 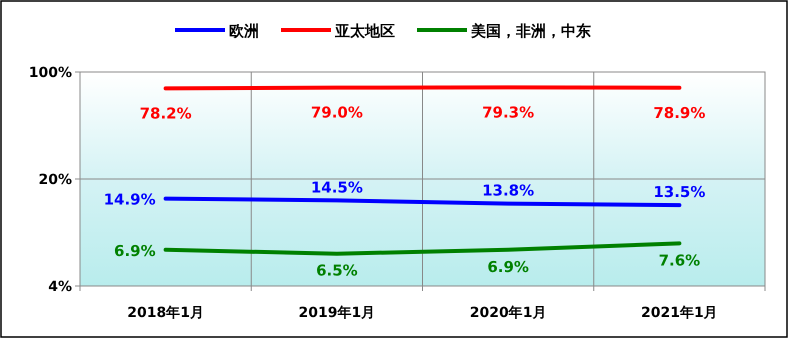 What do you see at coordinates (508, 112) in the screenshot?
I see `data-label: 79.3%` at bounding box center [508, 112].